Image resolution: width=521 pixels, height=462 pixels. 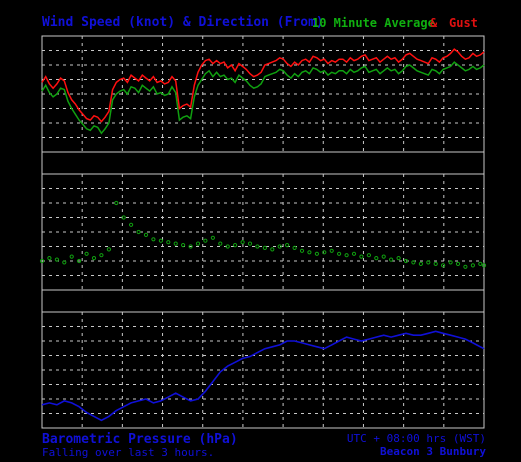 What do you see at coordinates (140, 439) in the screenshot?
I see `barometric-pressure-title: Barometric Pressure (hPa)` at bounding box center [140, 439].